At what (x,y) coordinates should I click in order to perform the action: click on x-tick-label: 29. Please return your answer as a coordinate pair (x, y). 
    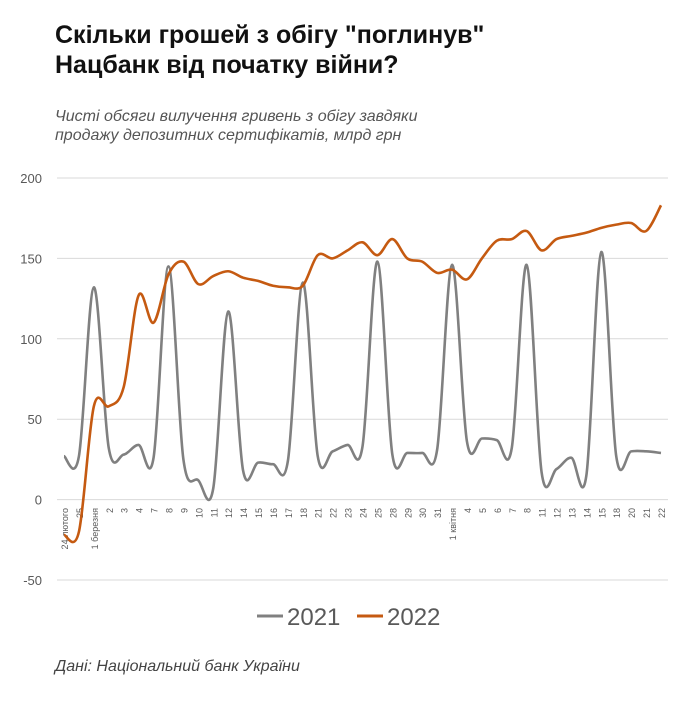
    Looking at the image, I should click on (408, 513).